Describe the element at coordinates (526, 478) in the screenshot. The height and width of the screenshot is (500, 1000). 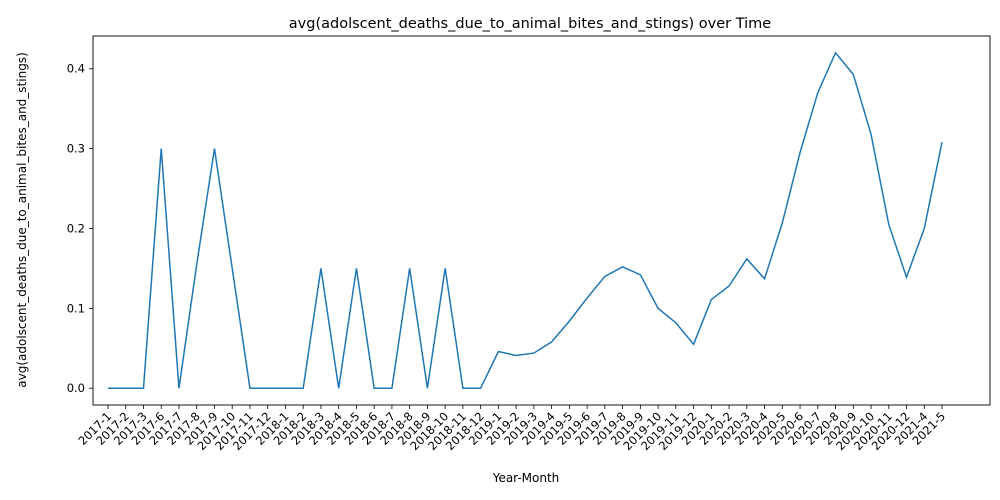
I see `x-axis-label: Year-Month` at that location.